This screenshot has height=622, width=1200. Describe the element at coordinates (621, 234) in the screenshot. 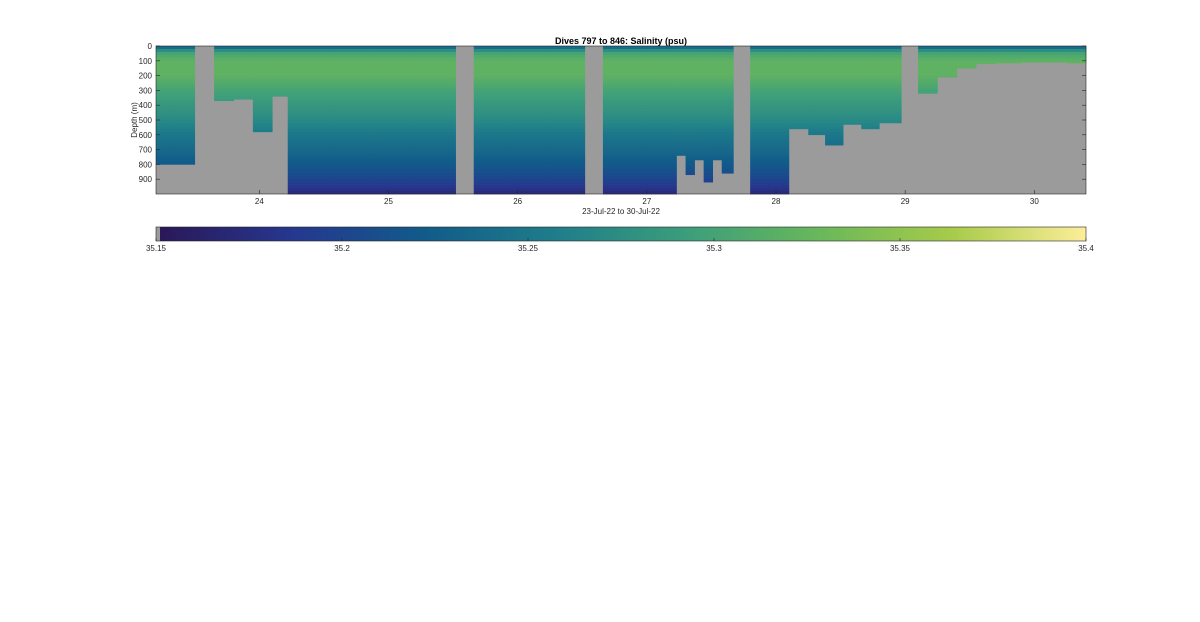

I see `colorbar-frame` at that location.